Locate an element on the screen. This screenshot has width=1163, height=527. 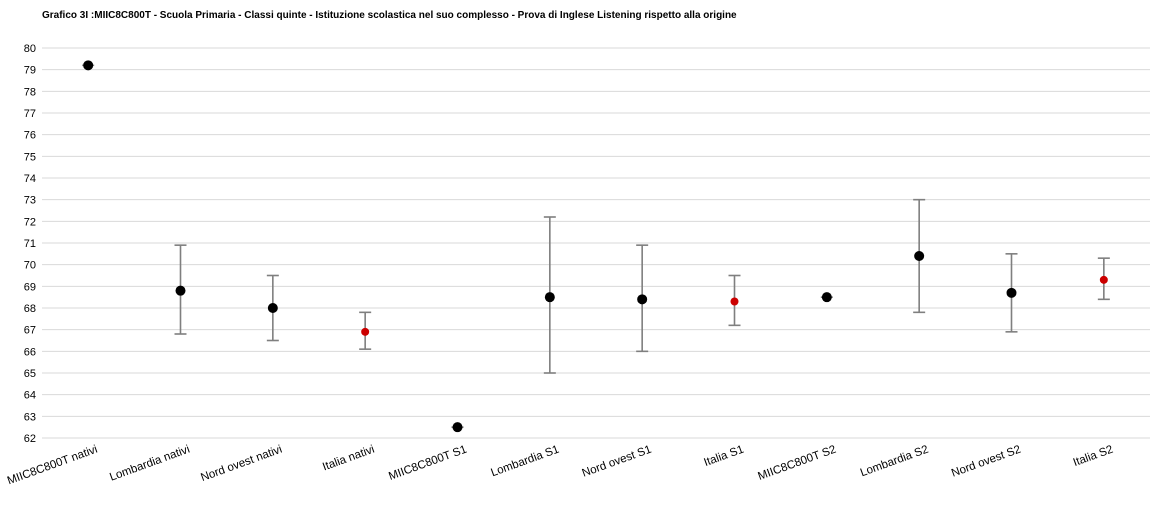
y-tick-label: 68 is located at coordinates (30, 309).